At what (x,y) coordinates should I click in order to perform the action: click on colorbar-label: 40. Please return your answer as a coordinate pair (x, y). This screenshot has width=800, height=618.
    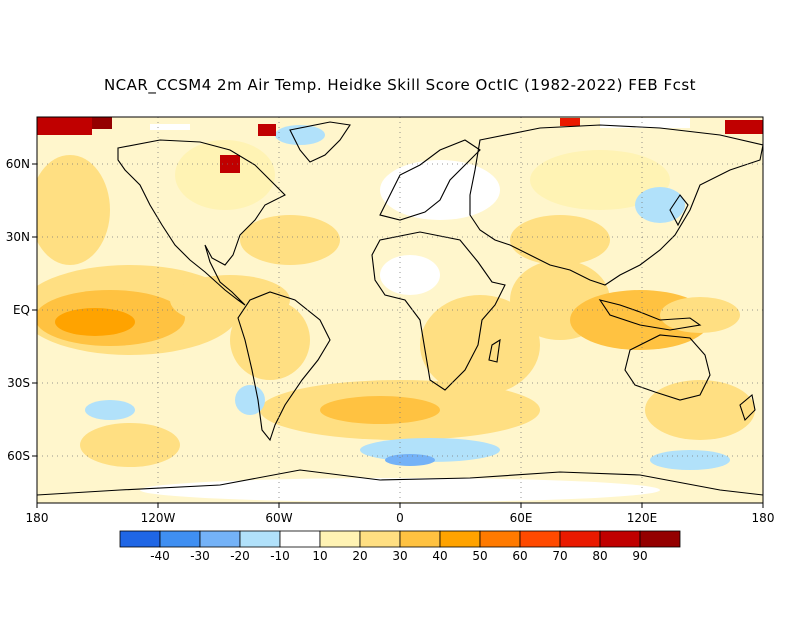
    Looking at the image, I should click on (439, 556).